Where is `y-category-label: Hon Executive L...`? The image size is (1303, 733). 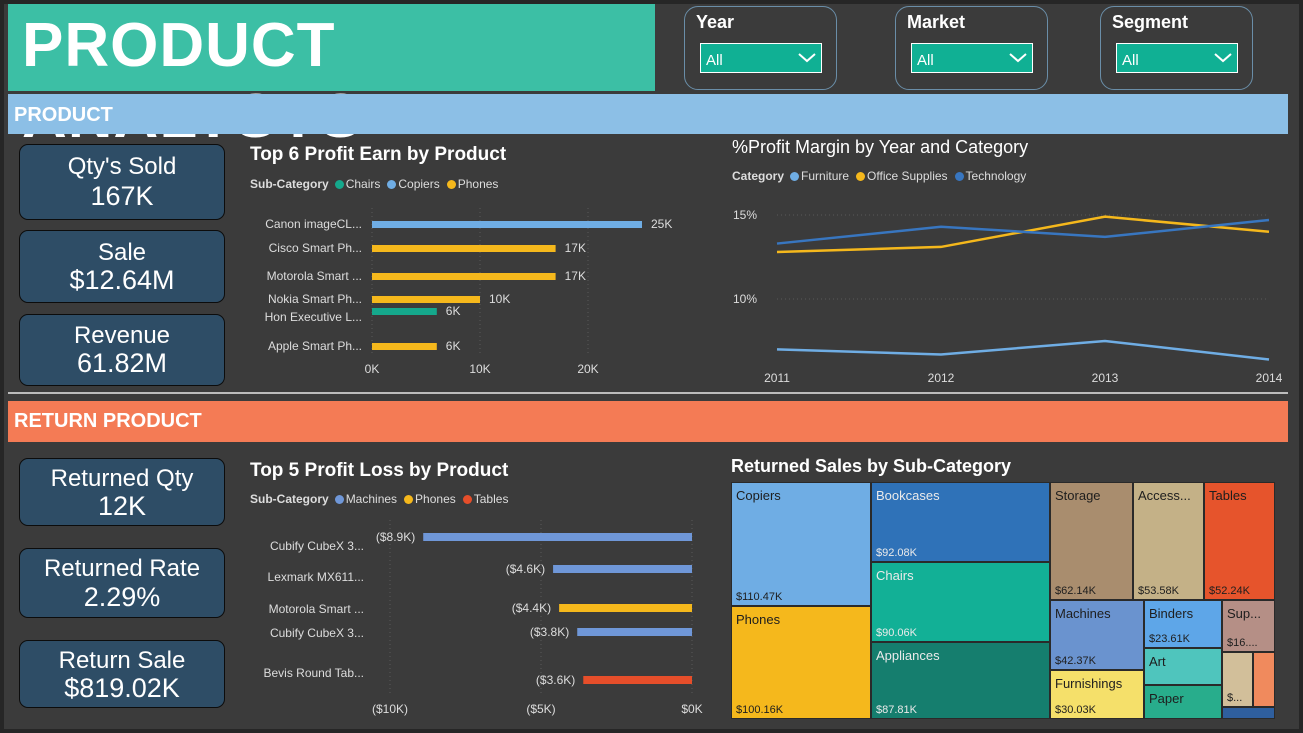
y-category-label: Hon Executive L... is located at coordinates (313, 317).